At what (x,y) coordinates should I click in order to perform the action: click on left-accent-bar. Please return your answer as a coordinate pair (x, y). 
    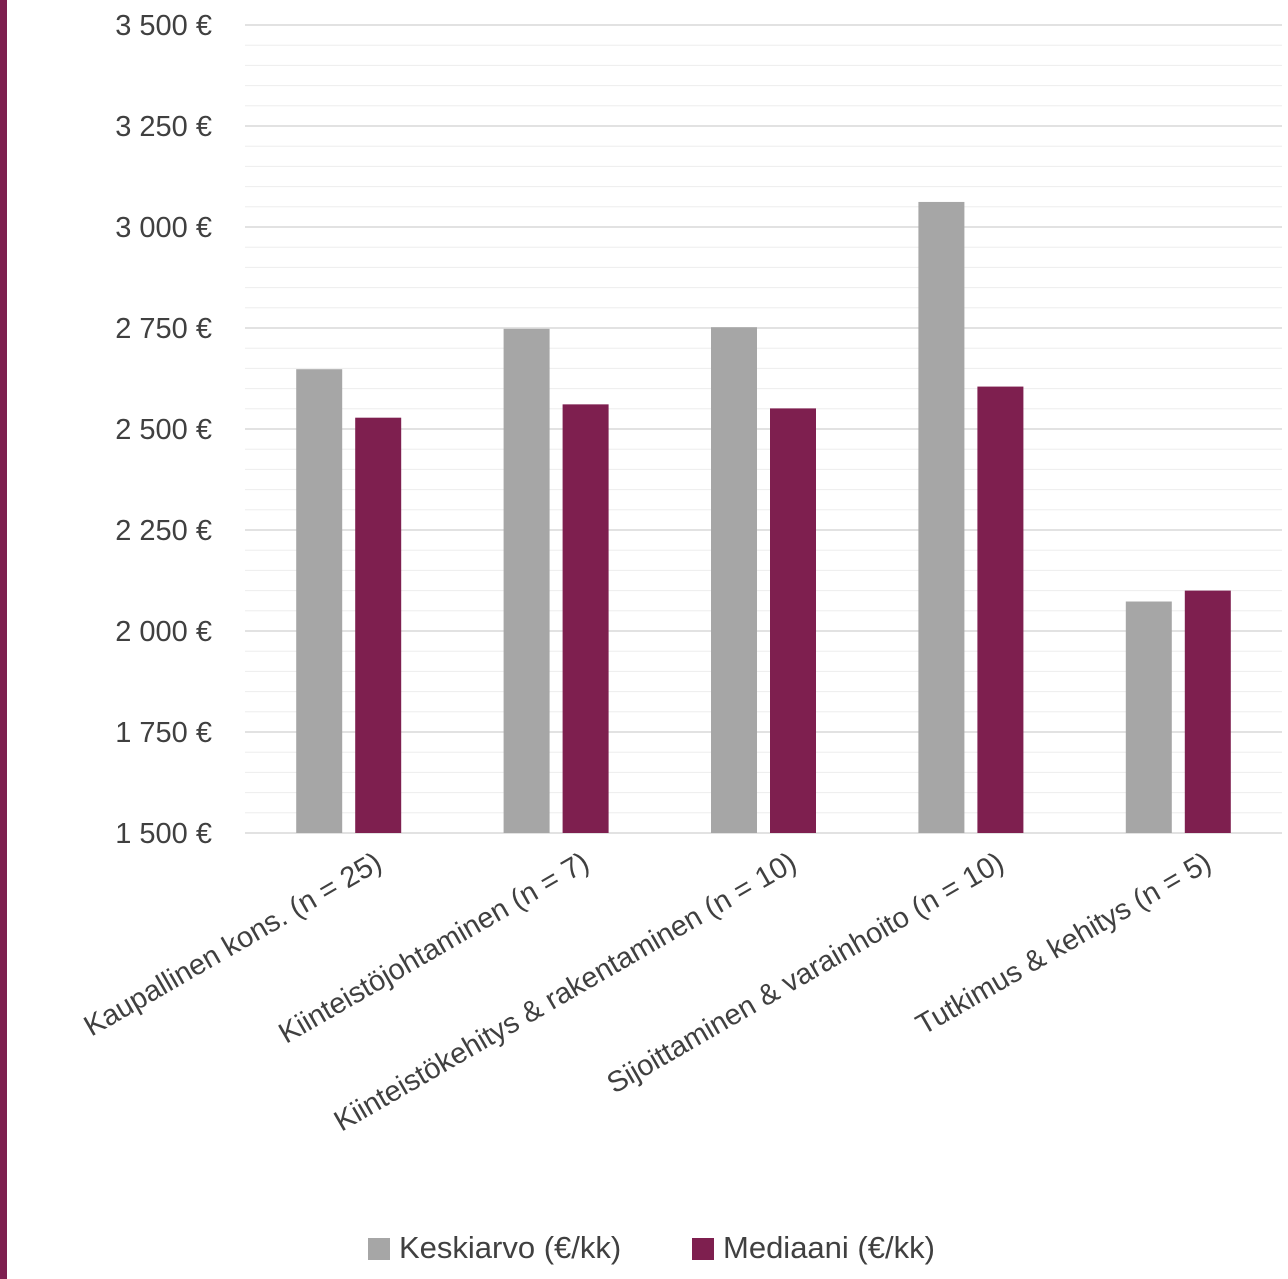
    Looking at the image, I should click on (3, 639).